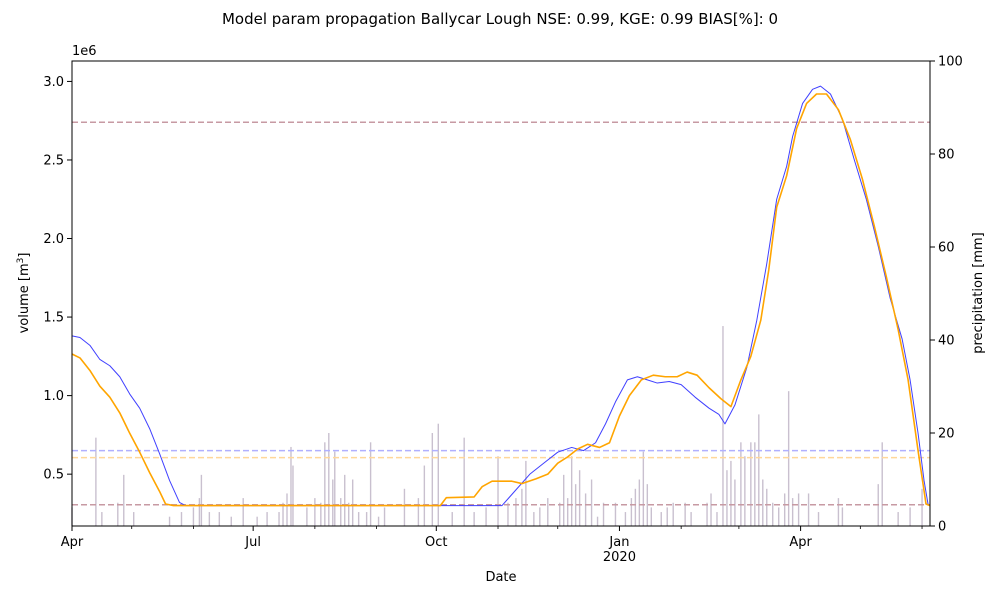 Image resolution: width=1000 pixels, height=600 pixels. I want to click on y-tick-label: 2.0, so click(53, 239).